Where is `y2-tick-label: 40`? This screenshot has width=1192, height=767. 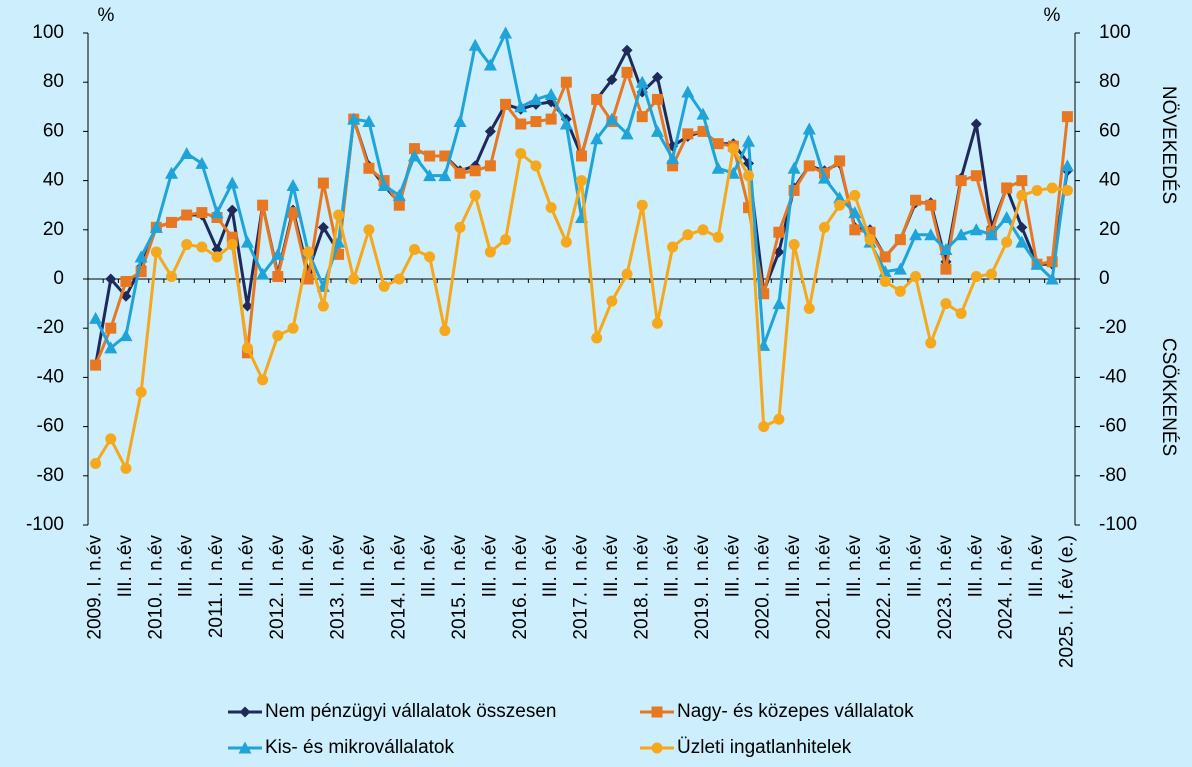 y2-tick-label: 40 is located at coordinates (1109, 180).